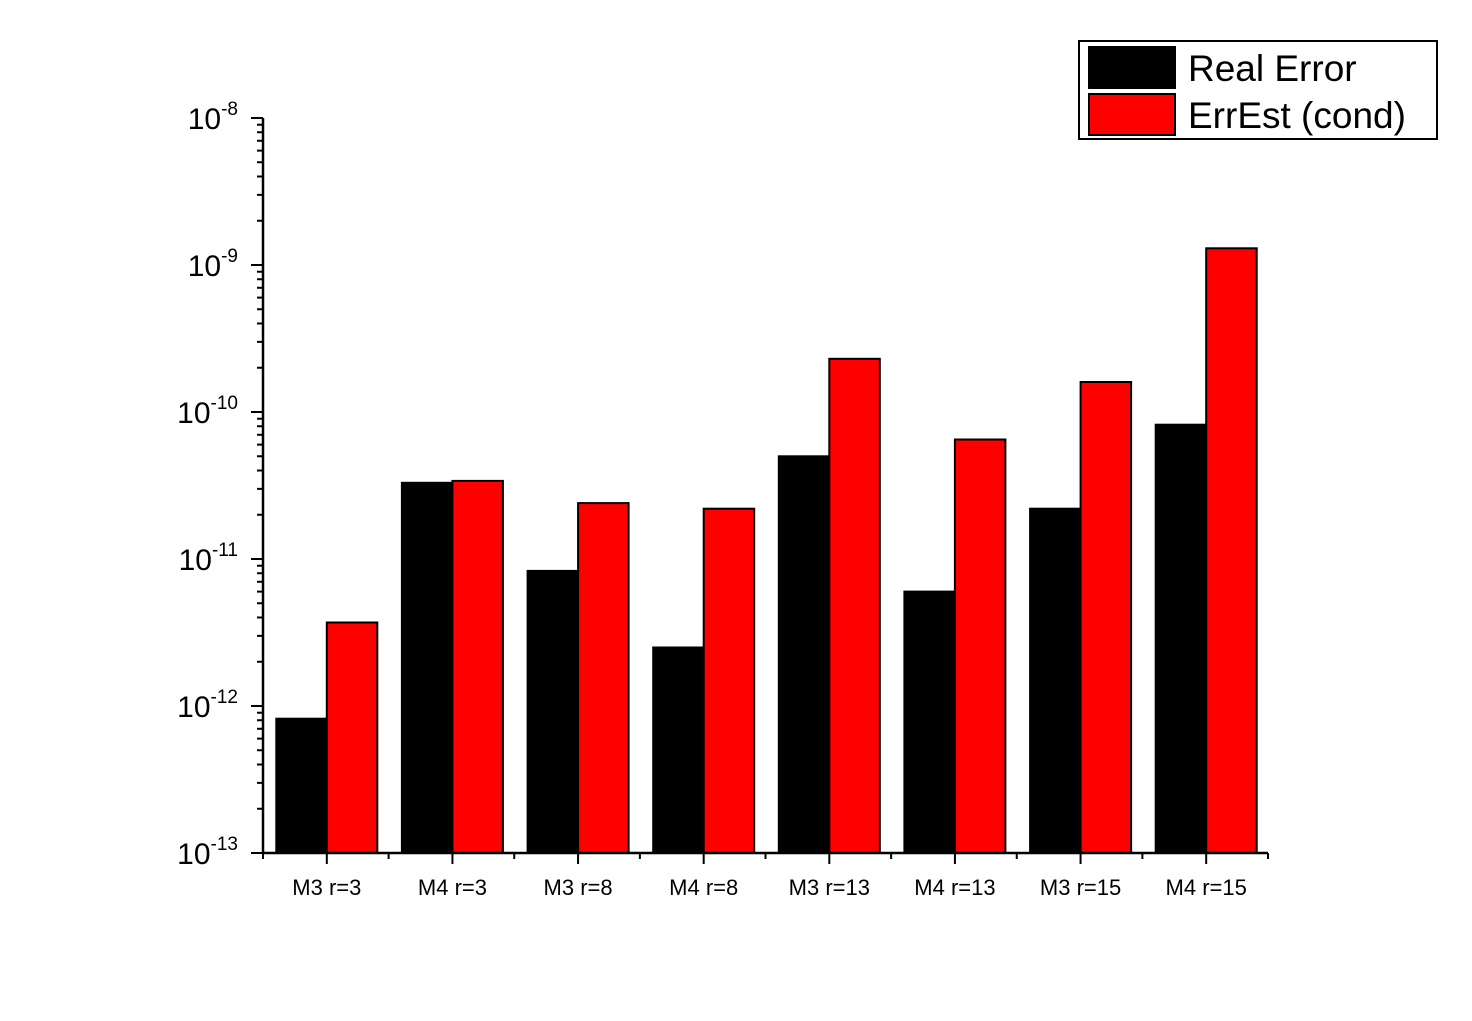  I want to click on x-tick-label: M4 r=13, so click(954, 887).